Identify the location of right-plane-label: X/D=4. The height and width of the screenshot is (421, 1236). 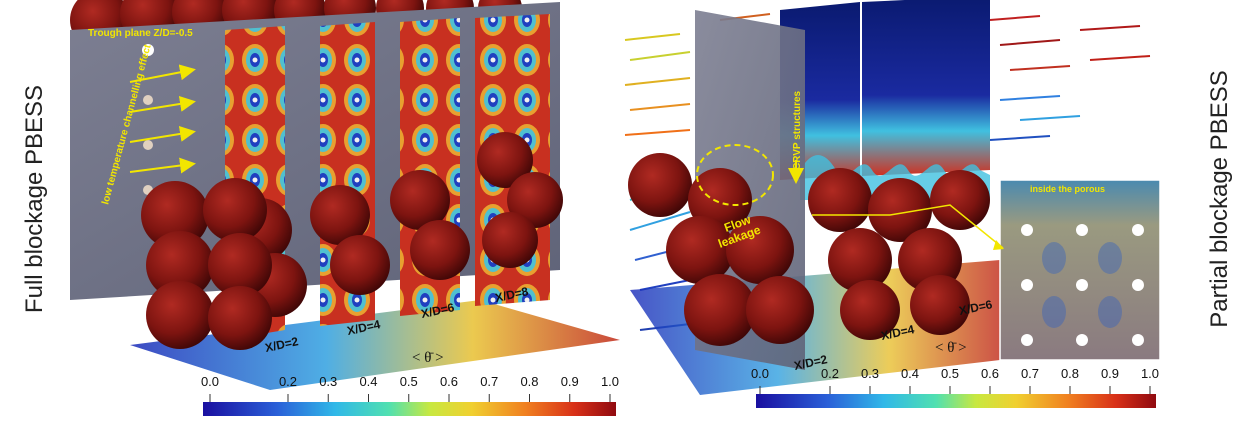
(898, 332).